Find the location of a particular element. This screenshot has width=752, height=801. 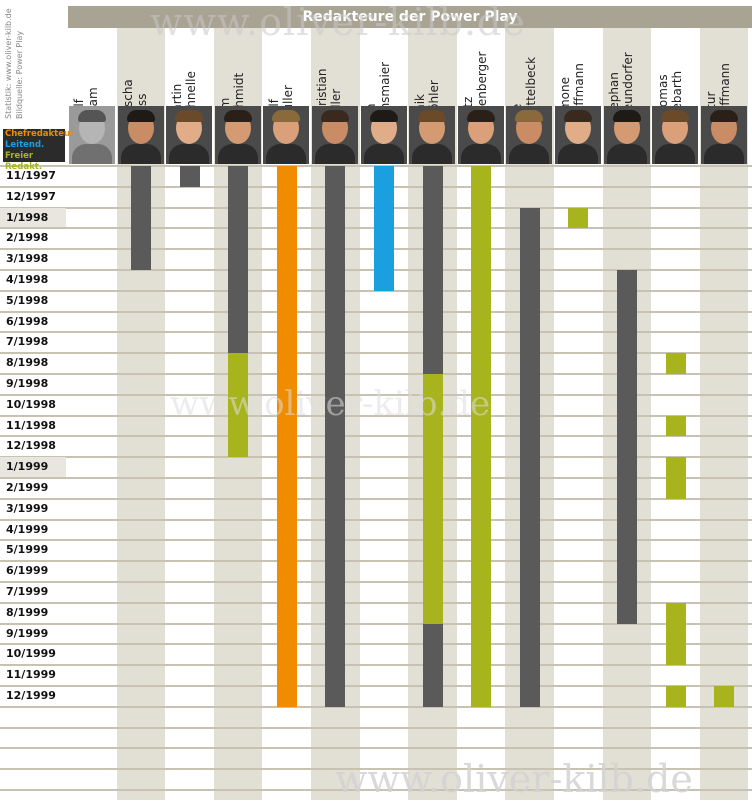

month-label: 8/1998 is located at coordinates (27, 363).